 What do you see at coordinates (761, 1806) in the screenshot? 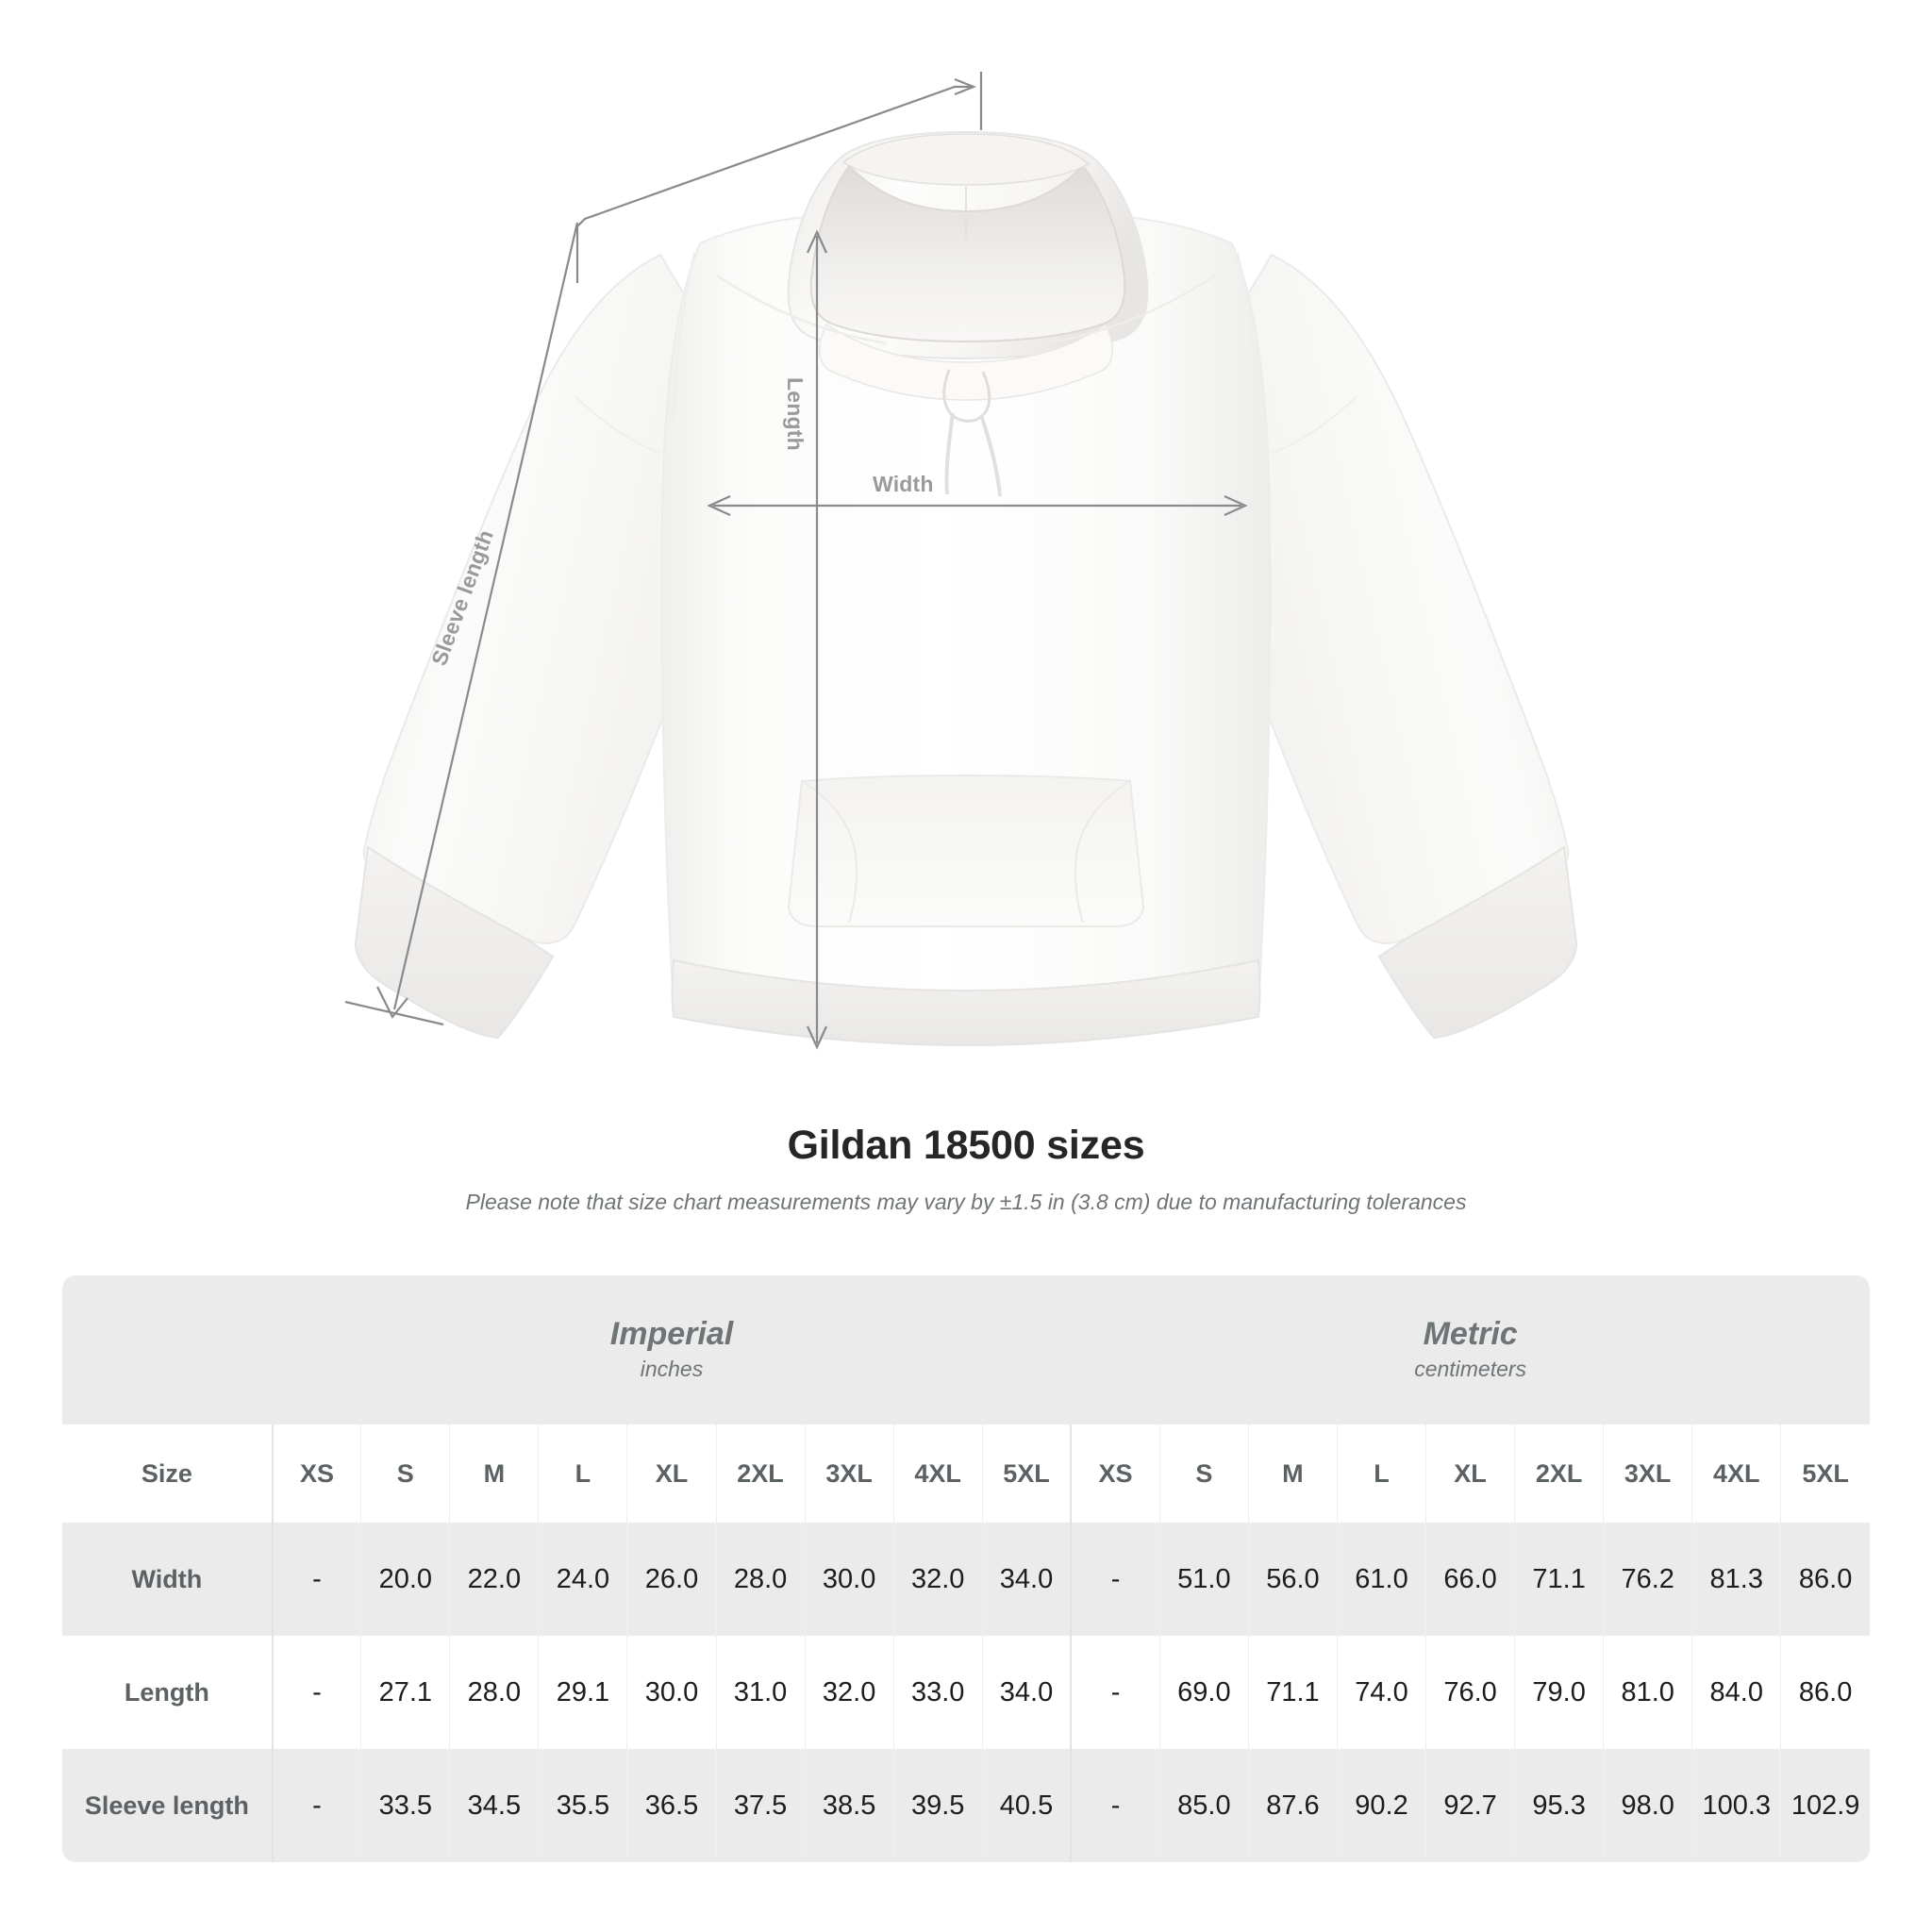
I see `cell-sleeve-imperial-2xl: 37.5` at bounding box center [761, 1806].